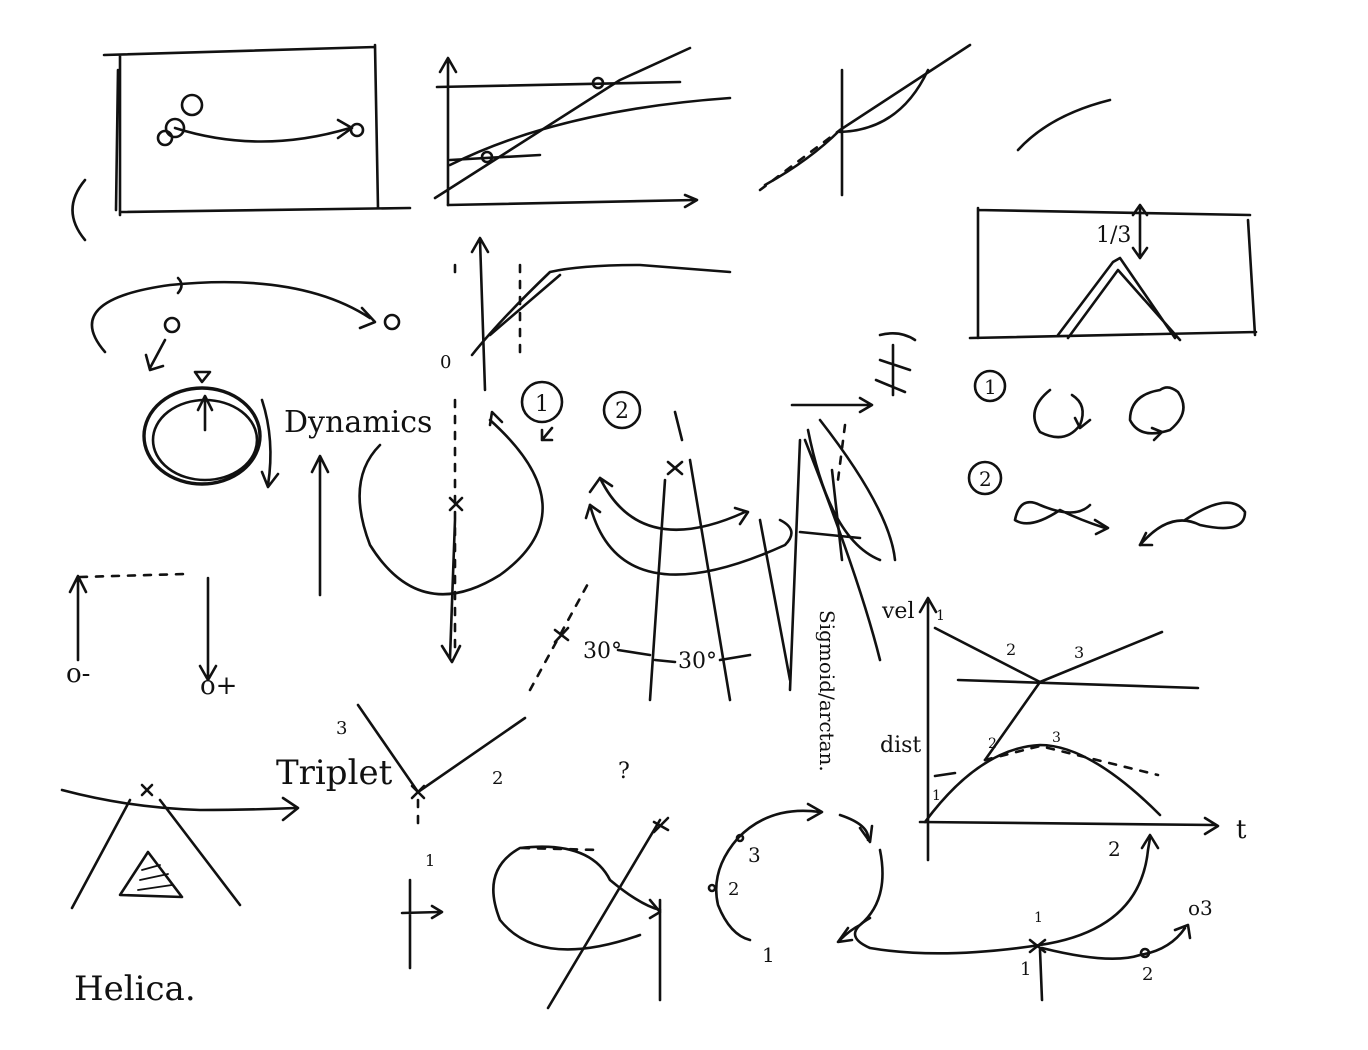 This screenshot has width=1368, height=1050. I want to click on helica-label: Helica., so click(135, 989).